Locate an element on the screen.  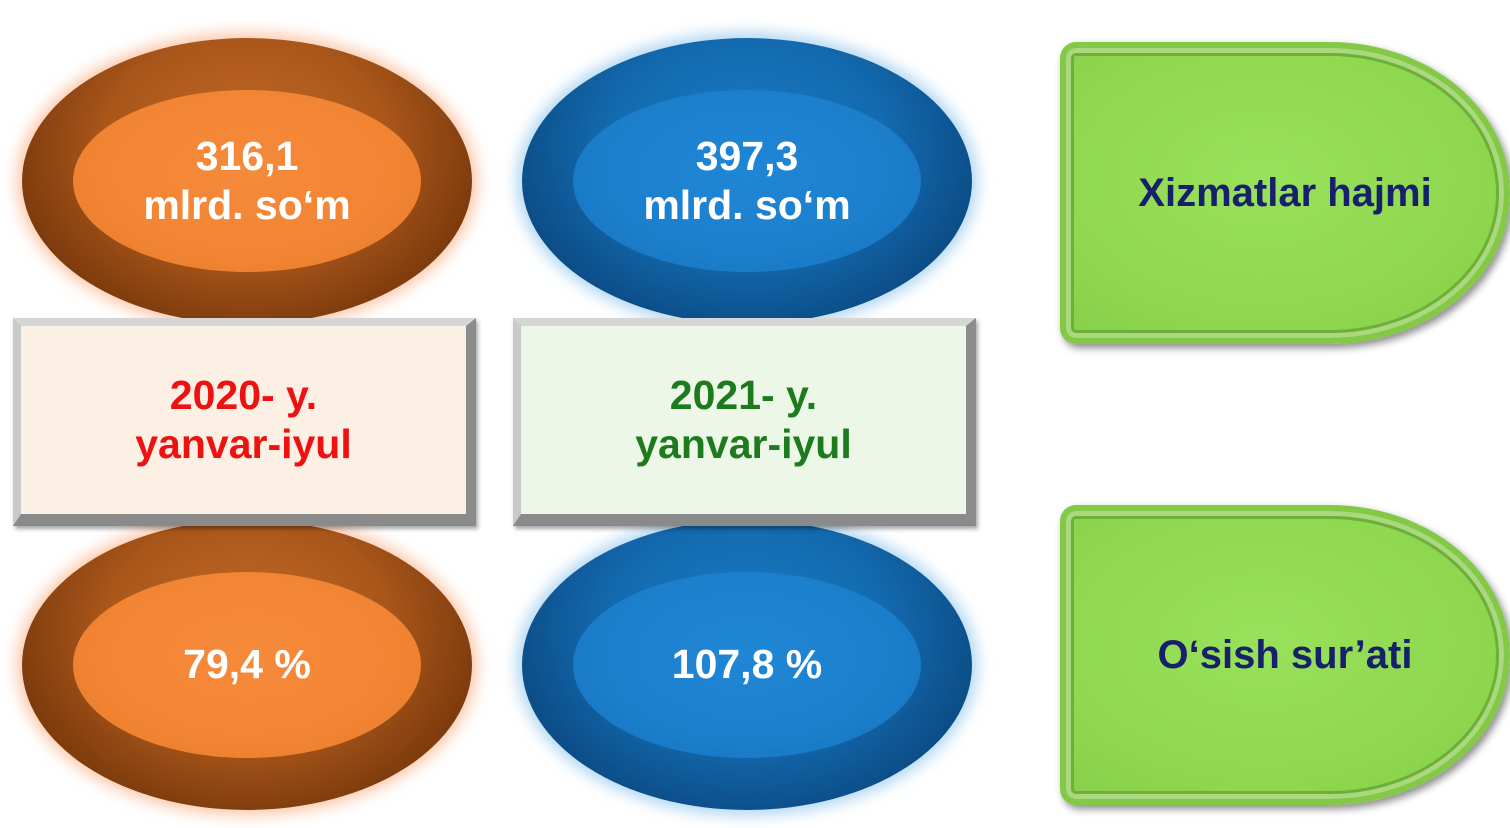
volume-2021-text: 397,3 mlrd. so‘m is located at coordinates (746, 181).